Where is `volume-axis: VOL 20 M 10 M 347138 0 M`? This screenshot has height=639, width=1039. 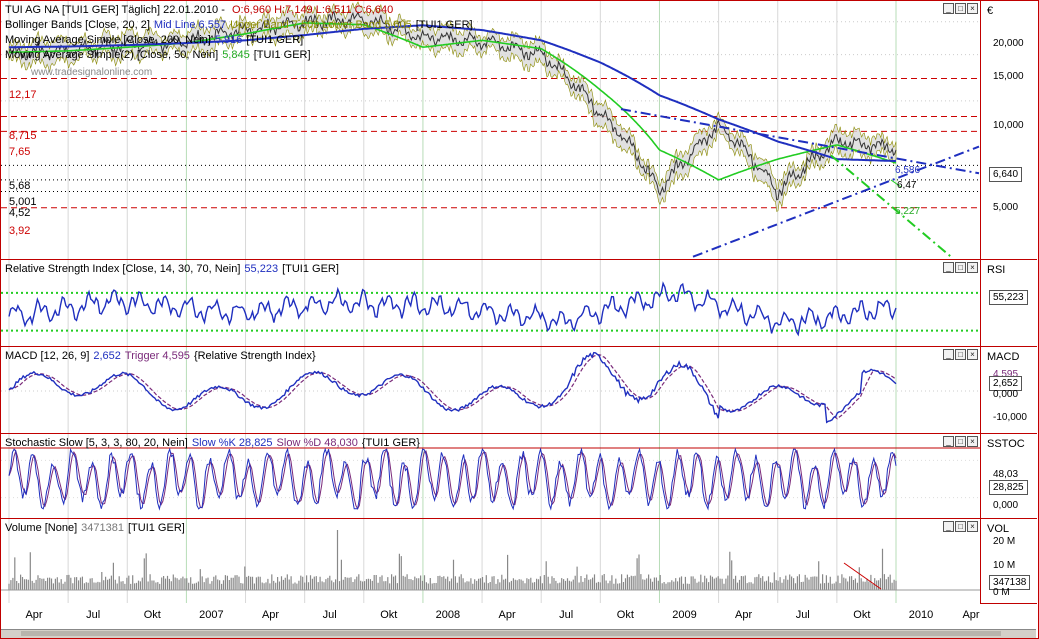 volume-axis: VOL 20 M 10 M 347138 0 M is located at coordinates (1008, 561).